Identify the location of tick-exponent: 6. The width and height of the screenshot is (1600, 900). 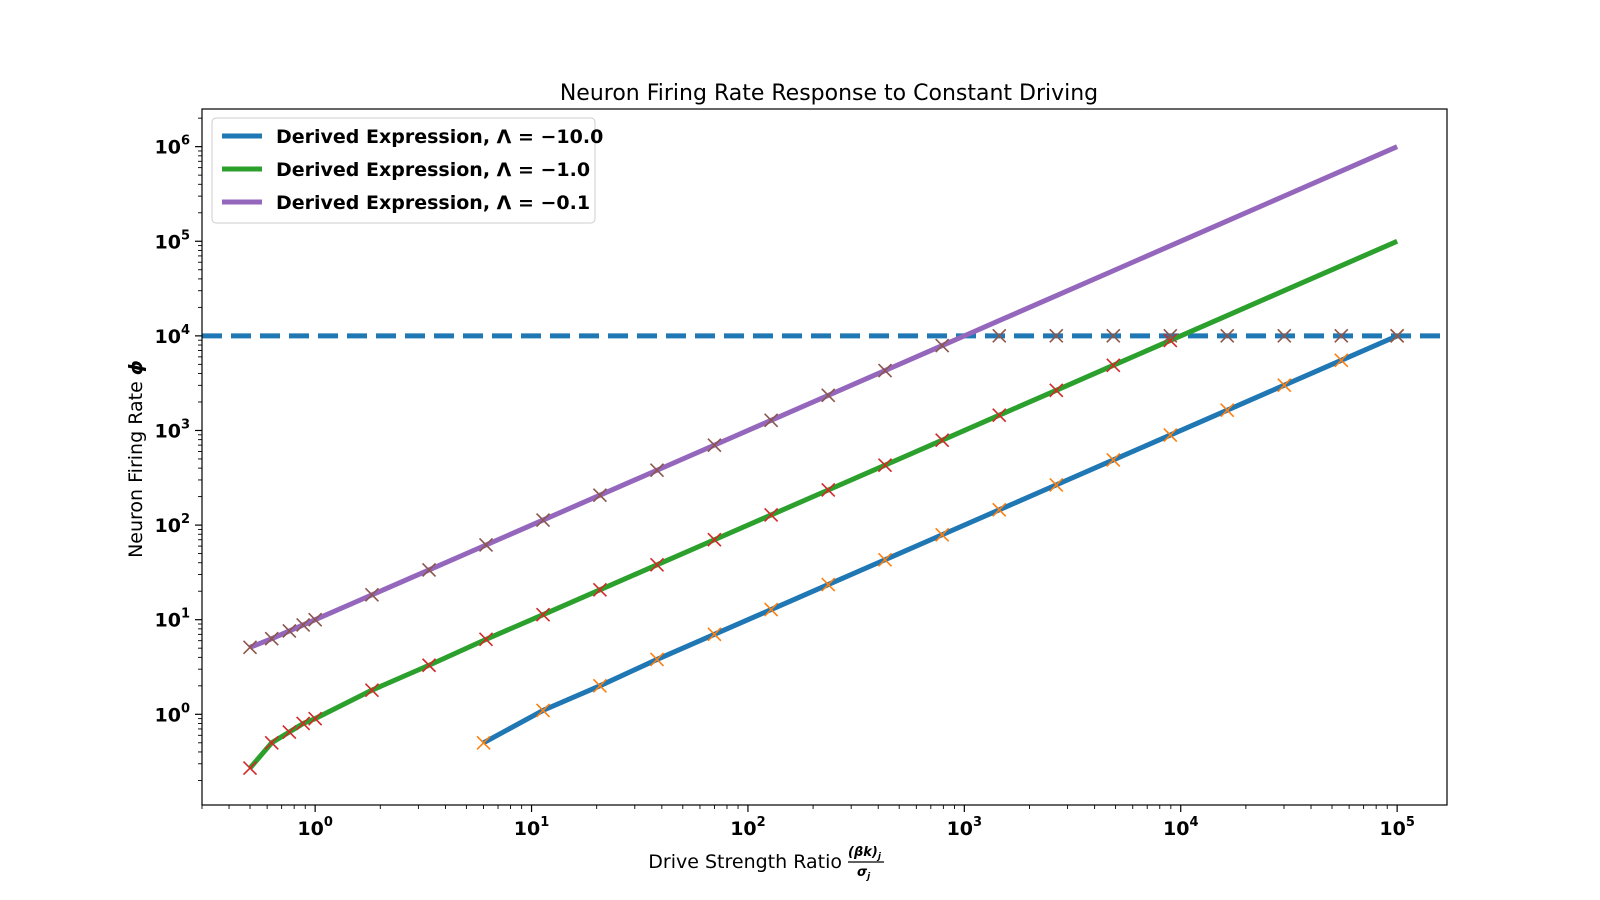
(185, 141).